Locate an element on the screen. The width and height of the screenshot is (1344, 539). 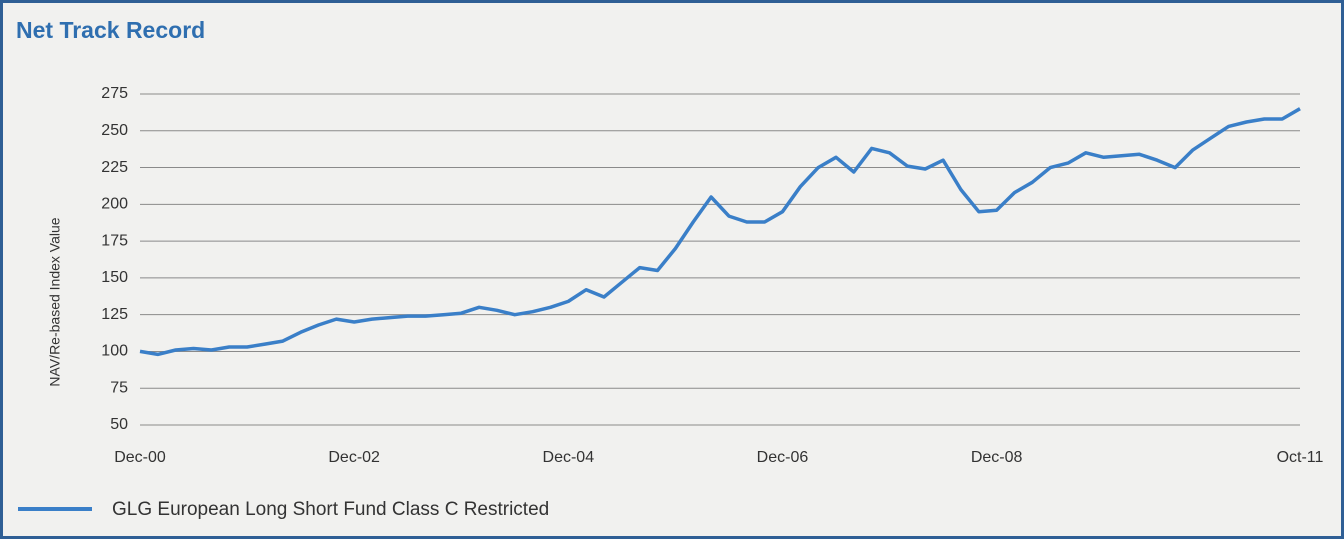
y-tick-label: 75 is located at coordinates (119, 387).